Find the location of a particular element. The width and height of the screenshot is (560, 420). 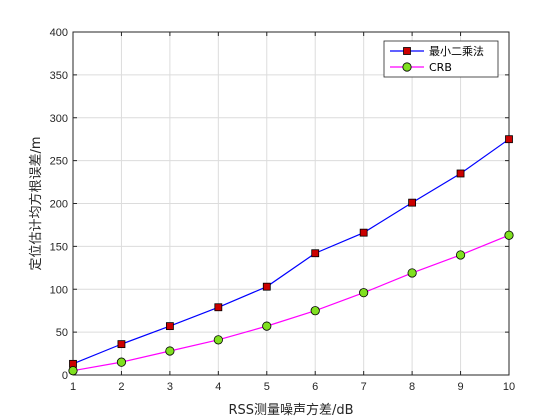

legend: 最小二乘法 CRB is located at coordinates (441, 59).